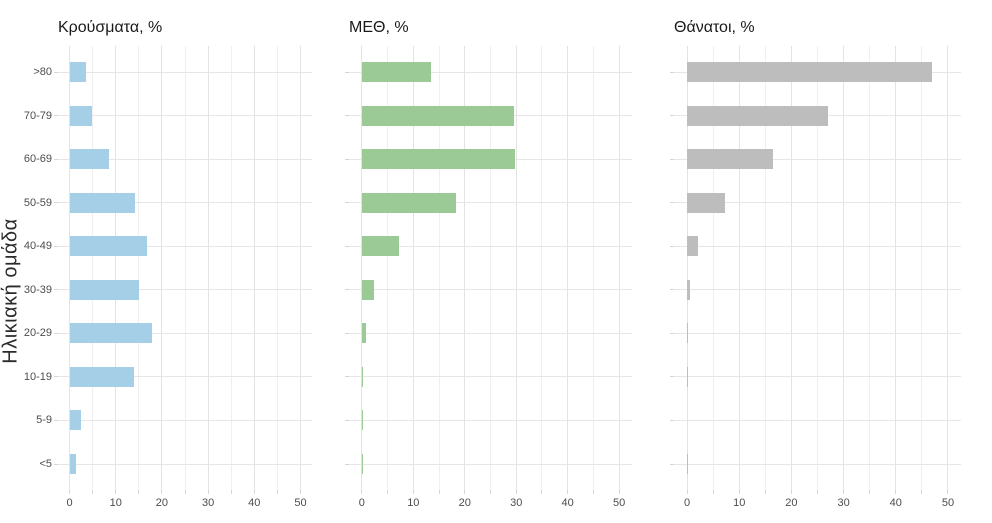 Image resolution: width=992 pixels, height=523 pixels. What do you see at coordinates (254, 503) in the screenshot?
I see `x-axis-label: 40` at bounding box center [254, 503].